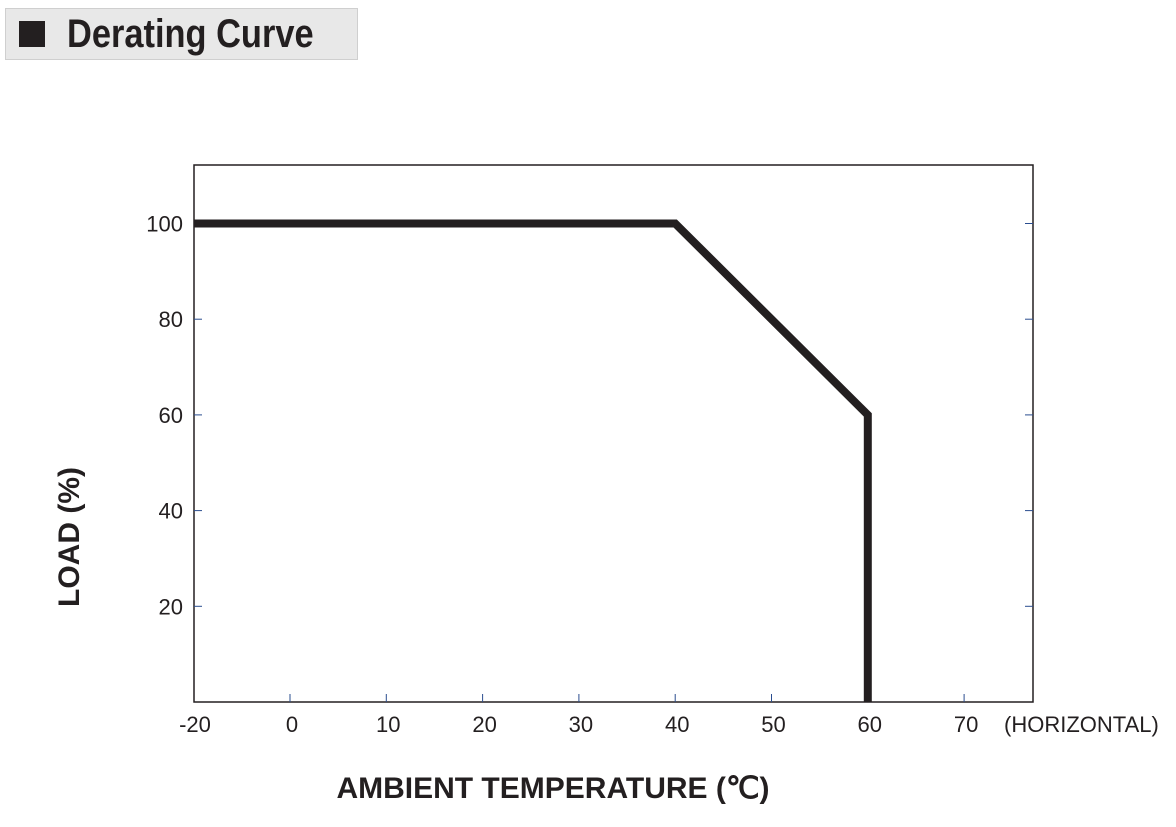 The height and width of the screenshot is (827, 1176). What do you see at coordinates (190, 33) in the screenshot?
I see `chart-title: Derating Curve` at bounding box center [190, 33].